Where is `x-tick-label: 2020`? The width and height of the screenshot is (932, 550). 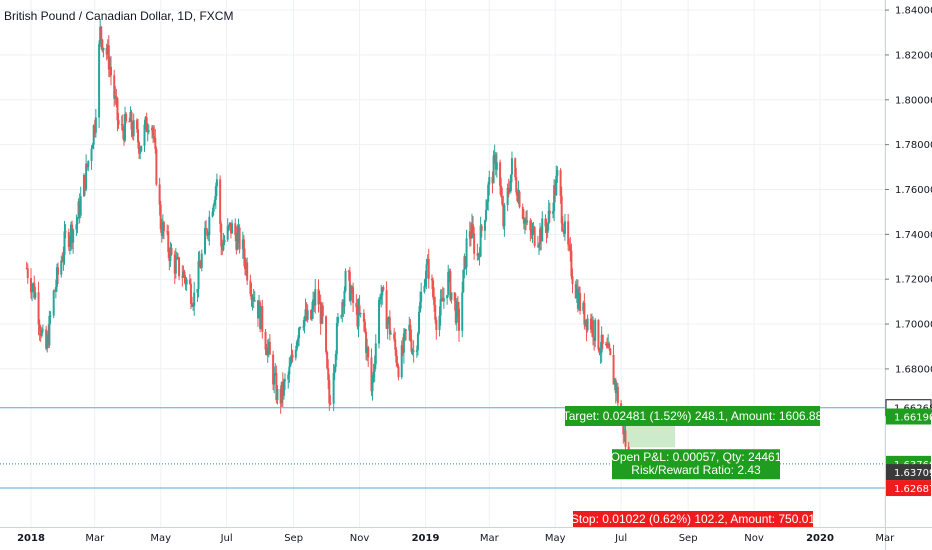
x-tick-label: 2020 is located at coordinates (820, 538).